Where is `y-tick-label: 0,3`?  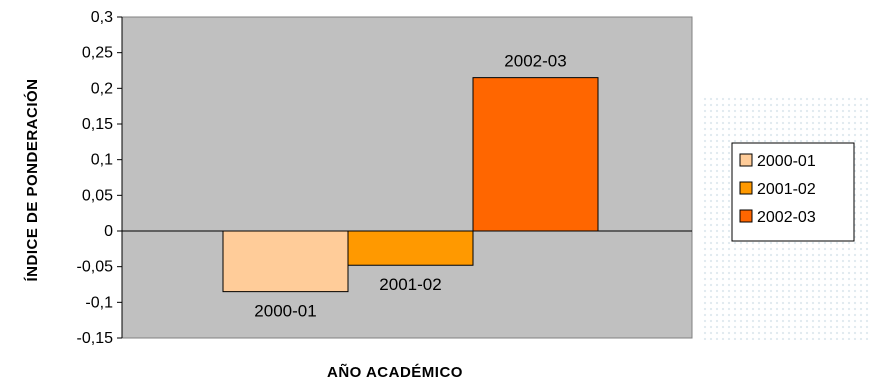 y-tick-label: 0,3 is located at coordinates (102, 17).